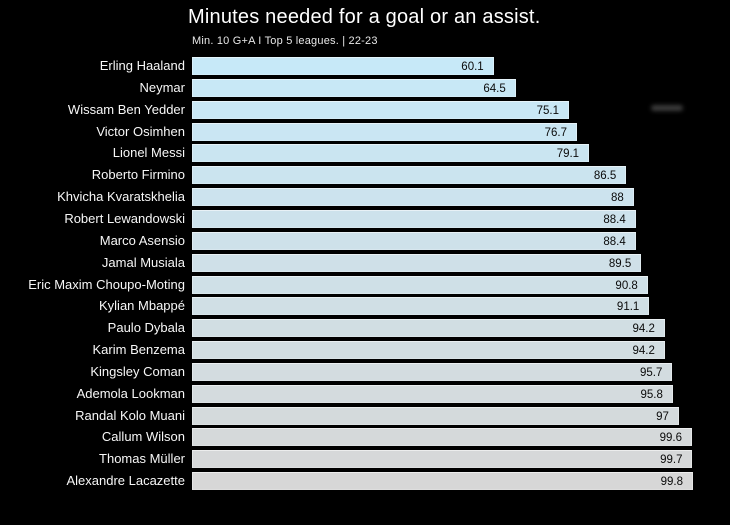 The image size is (730, 525). What do you see at coordinates (126, 109) in the screenshot?
I see `player-name-label: Wissam Ben Yedder` at bounding box center [126, 109].